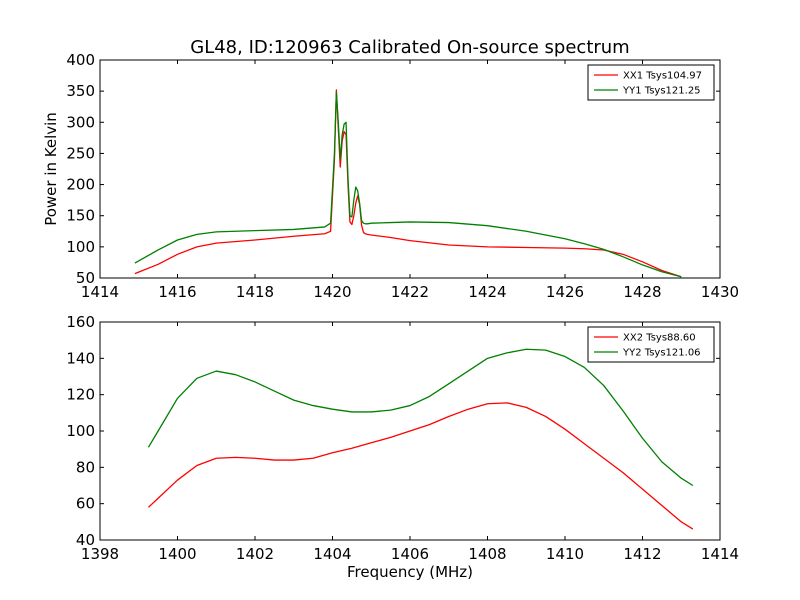 This screenshot has height=600, width=800. Describe the element at coordinates (332, 554) in the screenshot. I see `x-tick-label: 1404` at that location.